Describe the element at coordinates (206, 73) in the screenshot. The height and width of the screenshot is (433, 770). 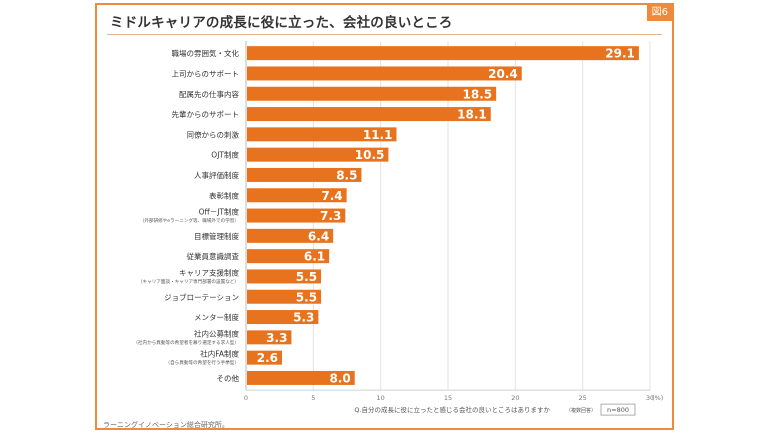
I see `category-label: 上司からのサポート` at that location.